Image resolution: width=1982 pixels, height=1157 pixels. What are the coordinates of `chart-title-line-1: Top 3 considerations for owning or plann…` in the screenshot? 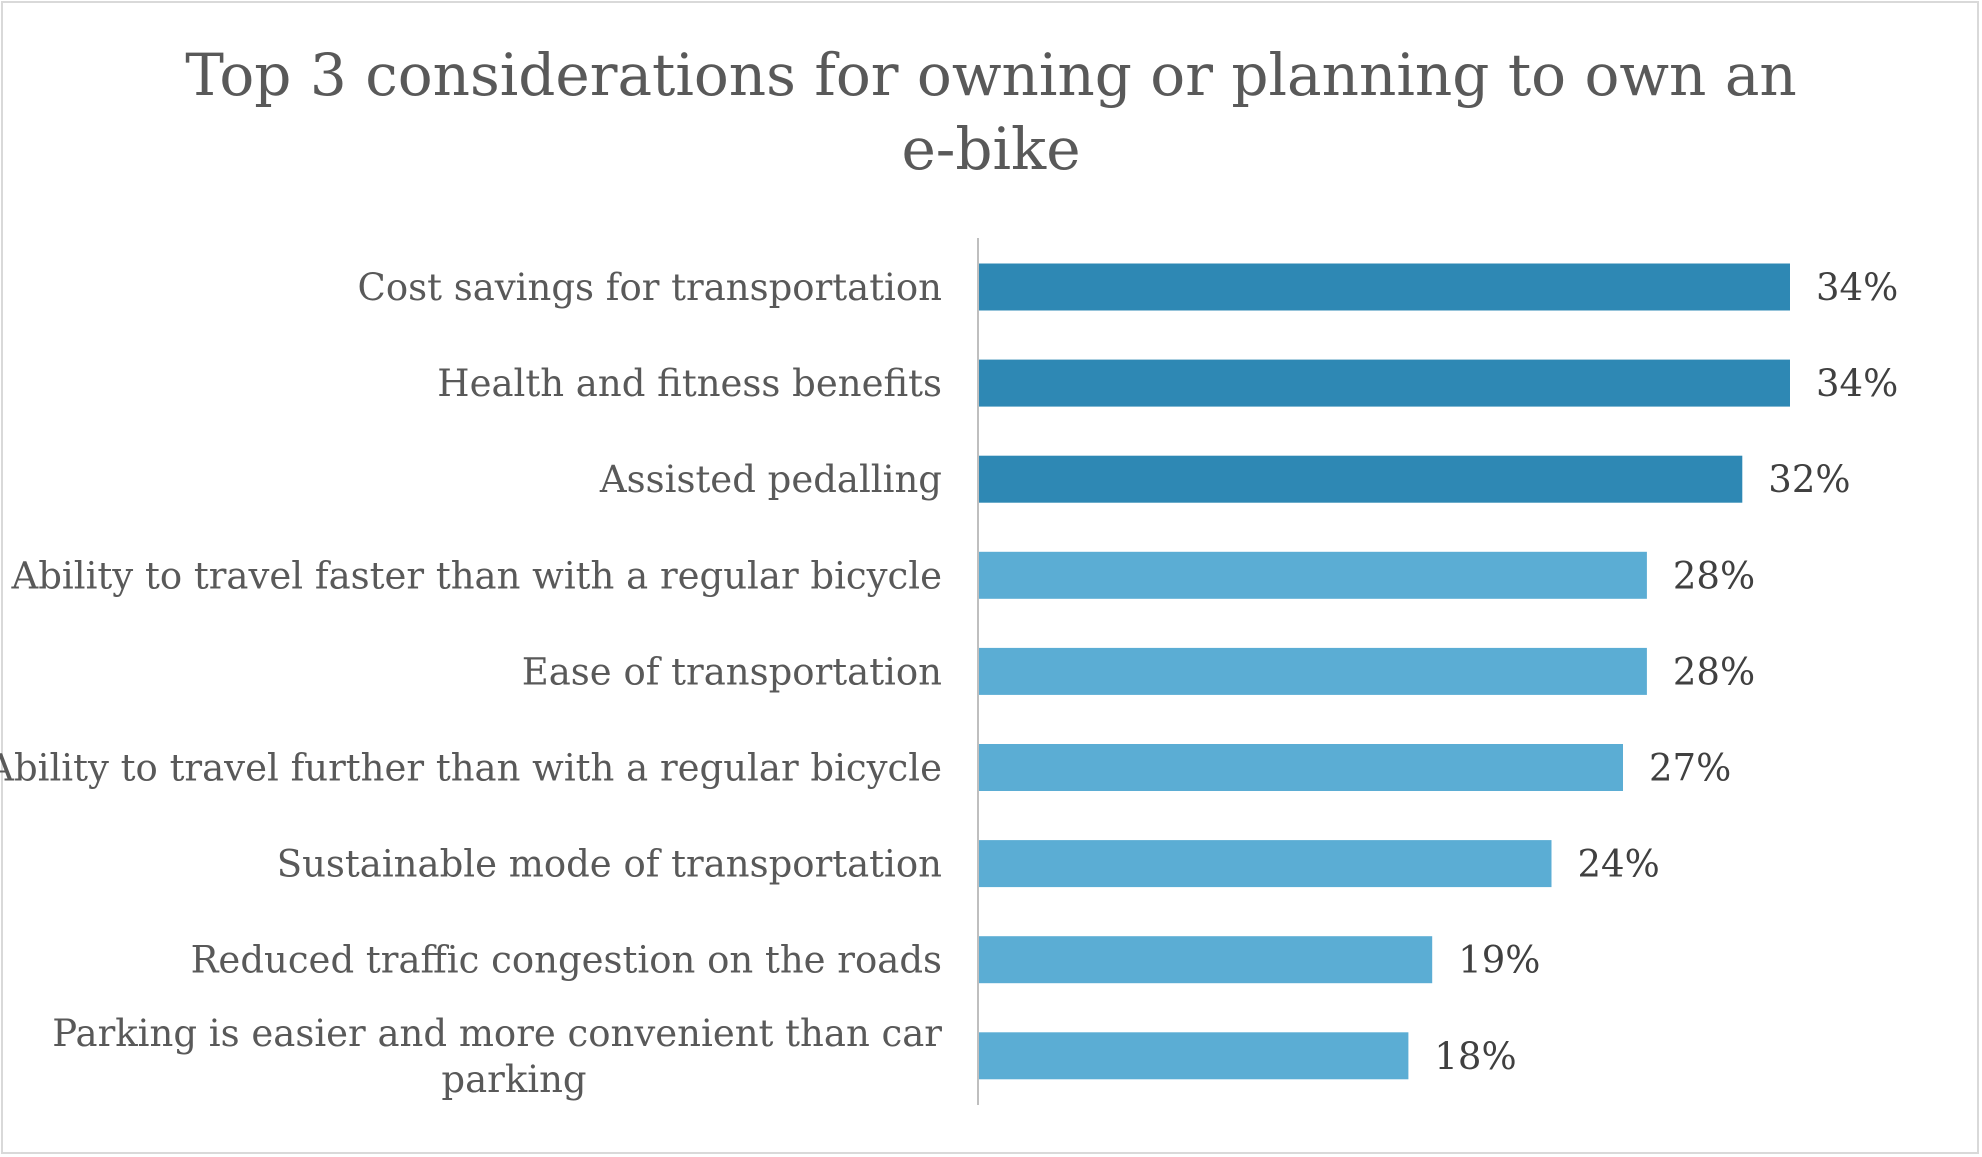 It's located at (991, 75).